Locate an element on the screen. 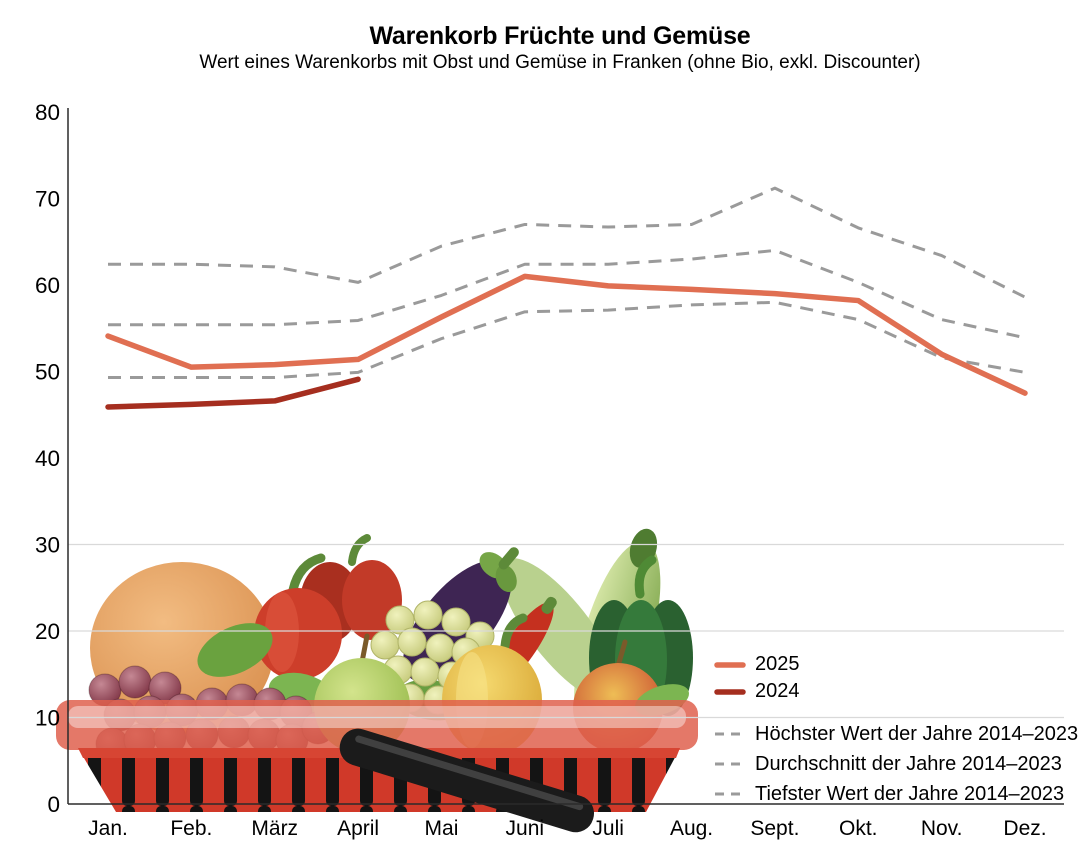 This screenshot has height=852, width=1088. legend-label-2025: 2025 is located at coordinates (777, 664).